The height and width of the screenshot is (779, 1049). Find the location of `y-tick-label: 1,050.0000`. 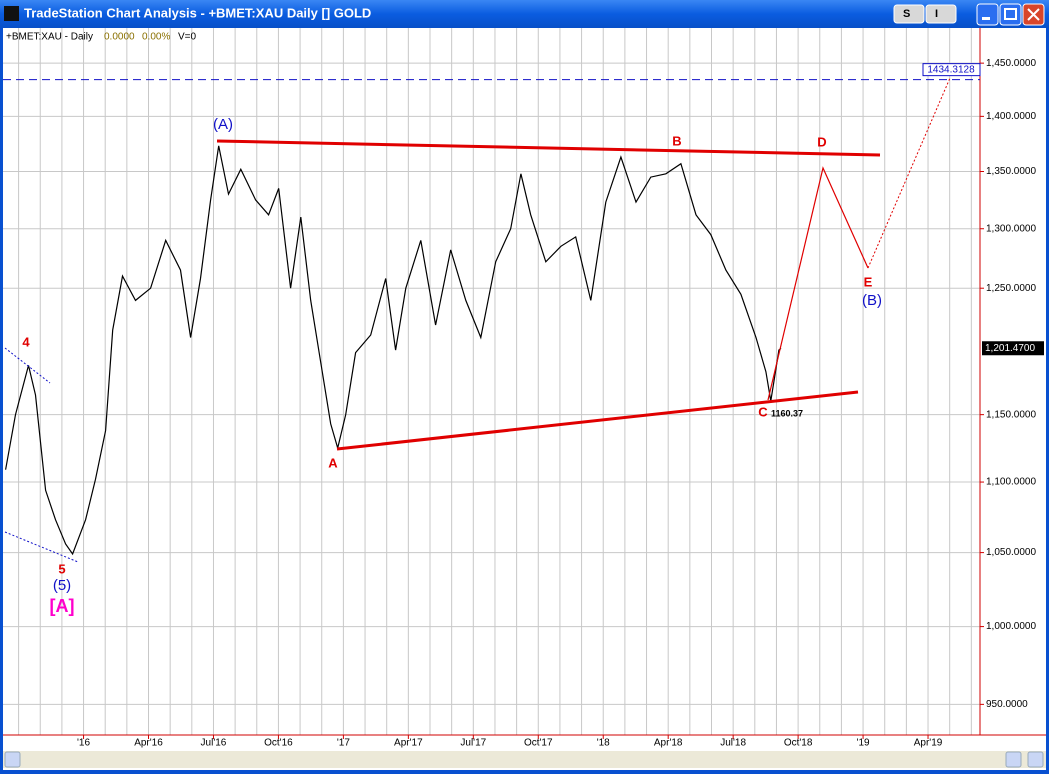

y-tick-label: 1,050.0000 is located at coordinates (1011, 552).